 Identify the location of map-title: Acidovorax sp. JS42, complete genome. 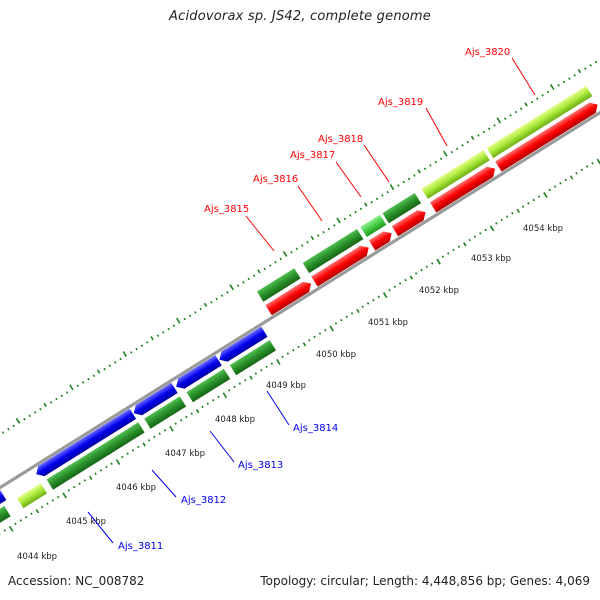
(300, 16).